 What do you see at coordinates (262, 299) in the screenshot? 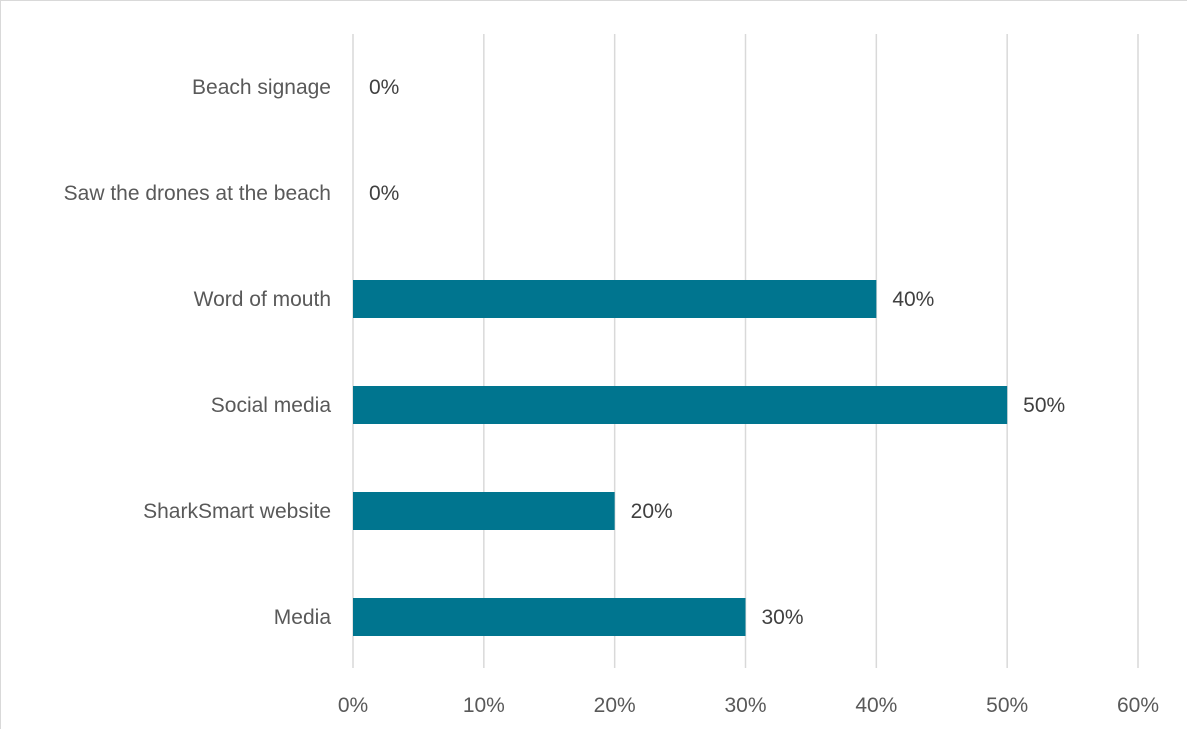
I see `category-label-word-of-mouth: Word of mouth` at bounding box center [262, 299].